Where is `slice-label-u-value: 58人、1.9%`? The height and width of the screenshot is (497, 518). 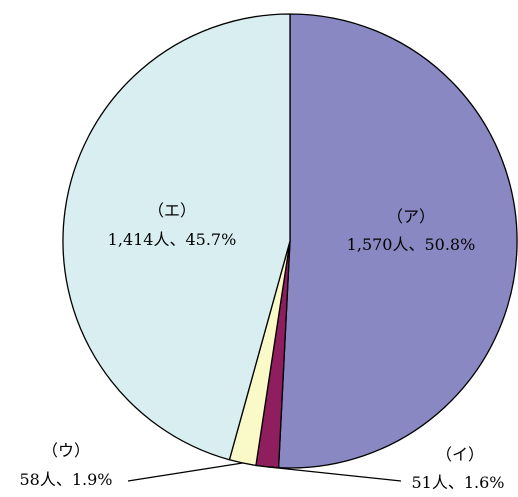
slice-label-u-value: 58人、1.9% is located at coordinates (65, 479).